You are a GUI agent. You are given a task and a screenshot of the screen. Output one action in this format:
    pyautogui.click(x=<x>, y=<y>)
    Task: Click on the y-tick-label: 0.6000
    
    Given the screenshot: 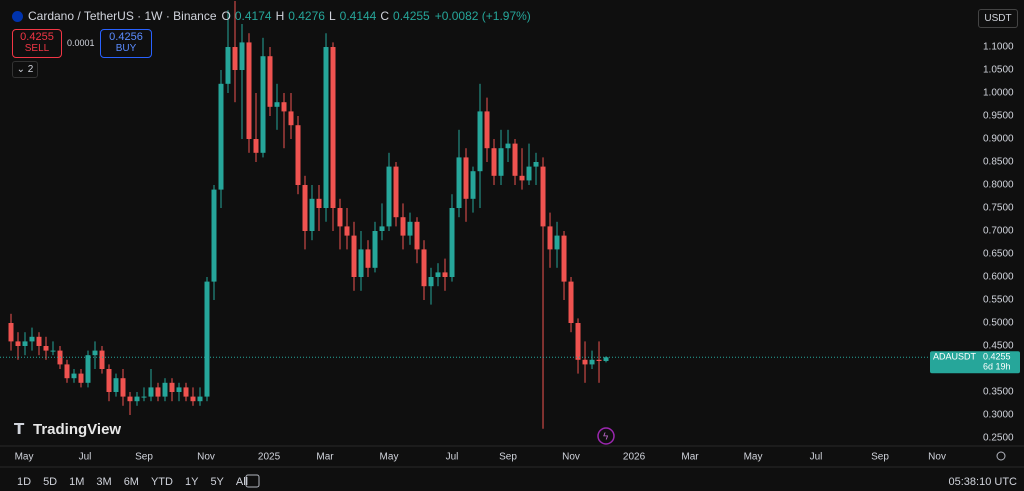 What is the action you would take?
    pyautogui.click(x=998, y=277)
    